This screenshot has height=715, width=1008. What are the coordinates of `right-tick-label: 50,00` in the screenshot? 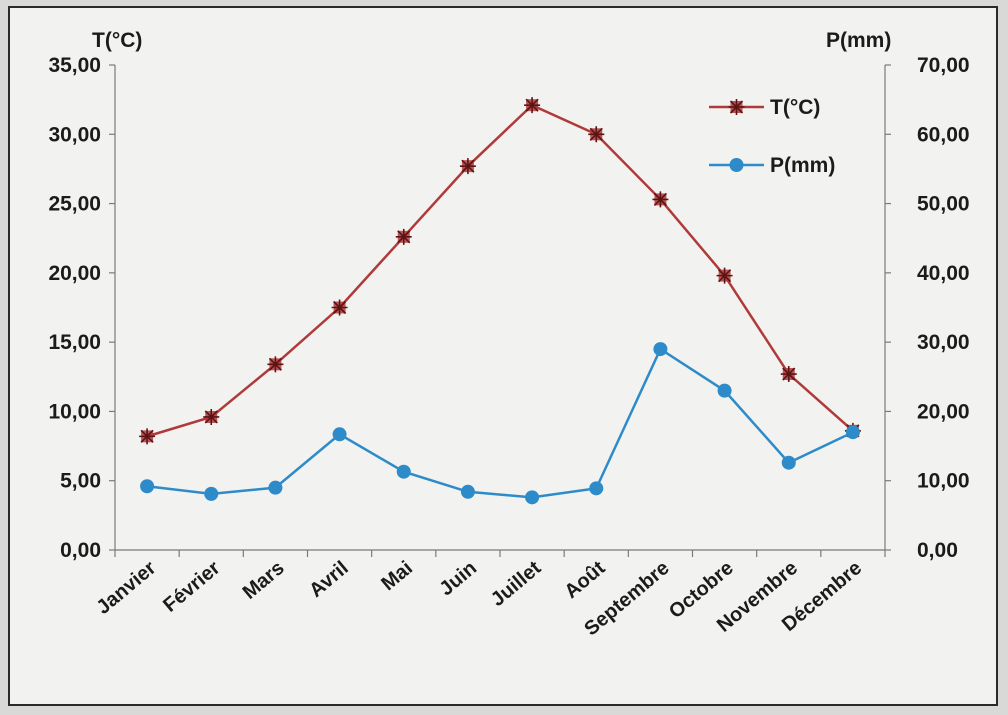 It's located at (943, 204).